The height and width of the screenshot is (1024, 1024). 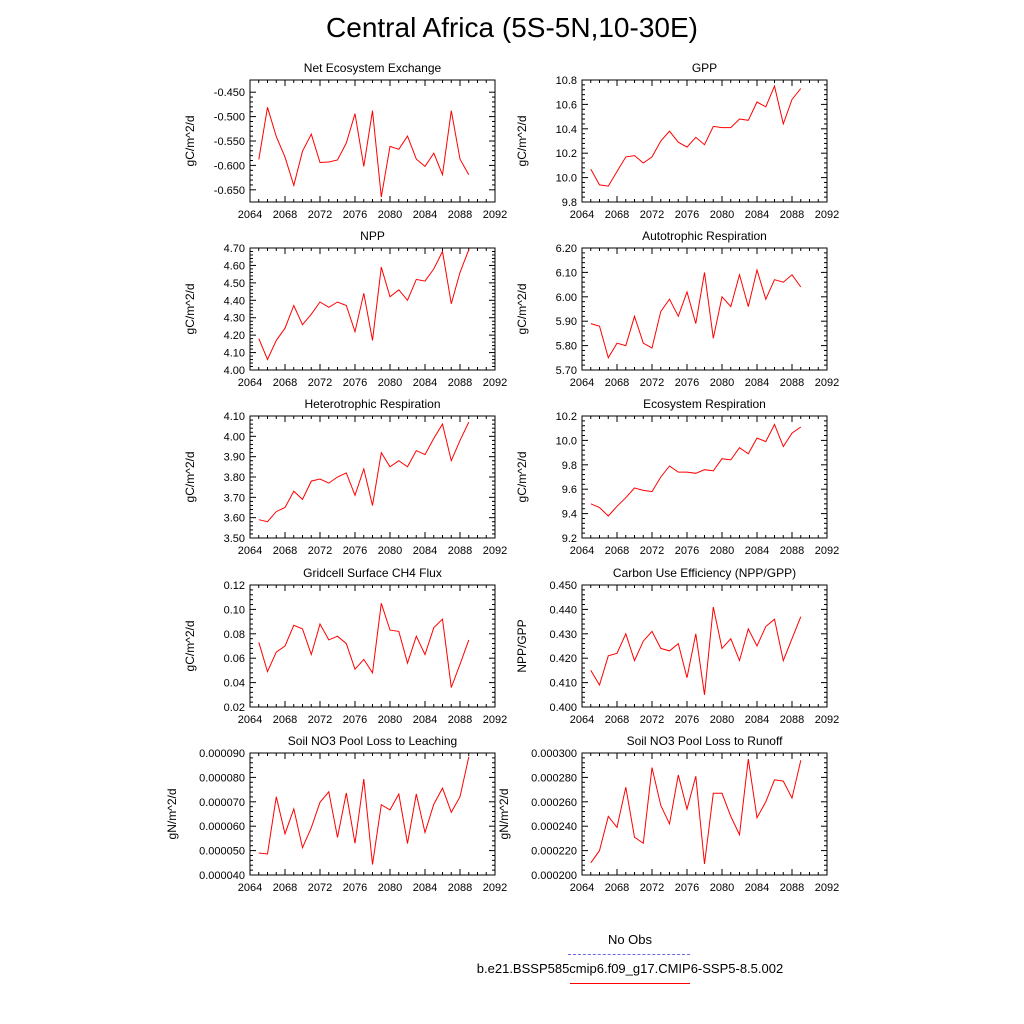 What do you see at coordinates (554, 852) in the screenshot?
I see `y-tick-label: 0.000220` at bounding box center [554, 852].